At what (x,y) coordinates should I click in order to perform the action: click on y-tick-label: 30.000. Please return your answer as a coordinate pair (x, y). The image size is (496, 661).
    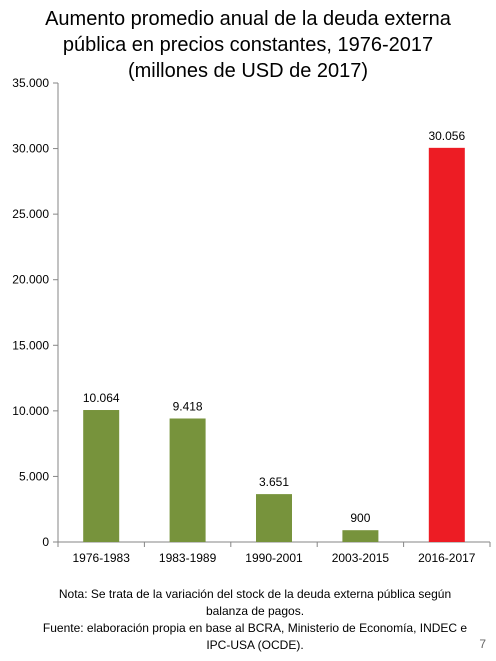
    Looking at the image, I should click on (30, 149).